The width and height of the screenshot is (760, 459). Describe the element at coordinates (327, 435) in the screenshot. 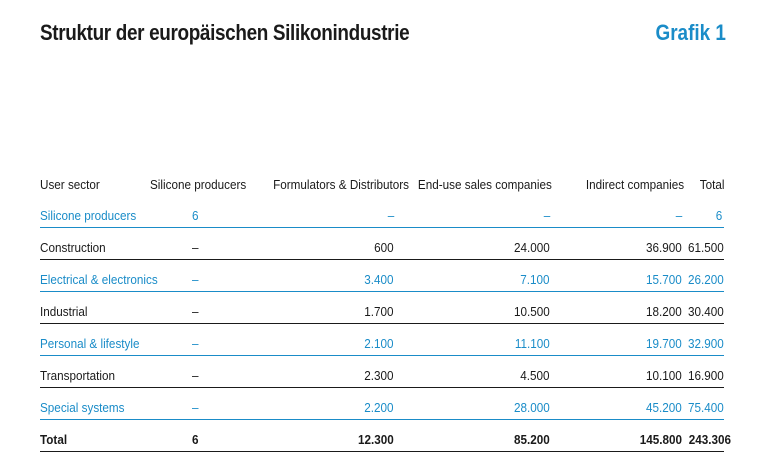

I see `cell-formulators: 12.300` at that location.